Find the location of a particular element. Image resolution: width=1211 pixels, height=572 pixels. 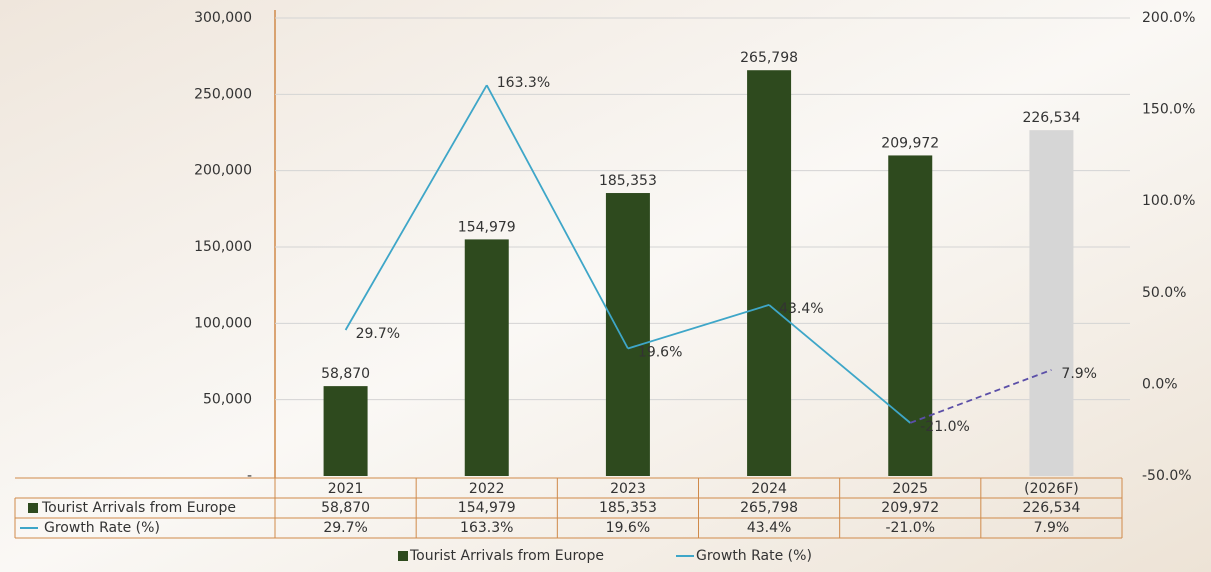

table-row-label: Tourist Arrivals from Europe is located at coordinates (138, 508).